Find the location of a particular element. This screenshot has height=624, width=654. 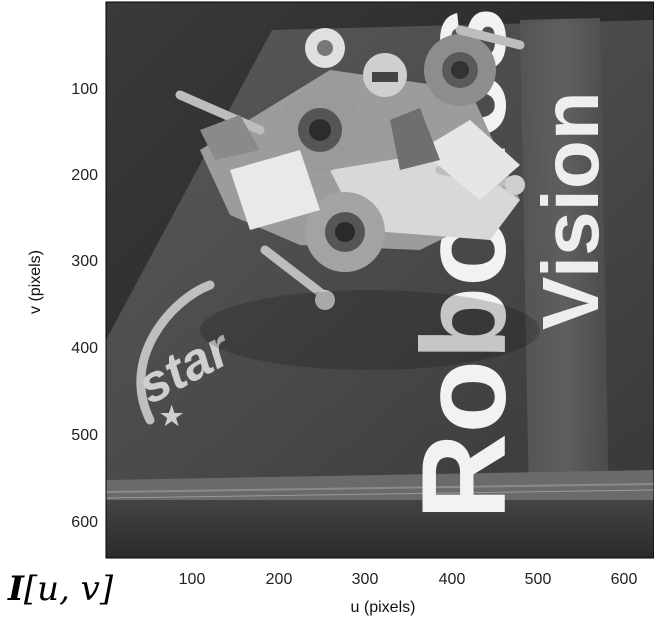

x-tick-label: 400 is located at coordinates (452, 579).